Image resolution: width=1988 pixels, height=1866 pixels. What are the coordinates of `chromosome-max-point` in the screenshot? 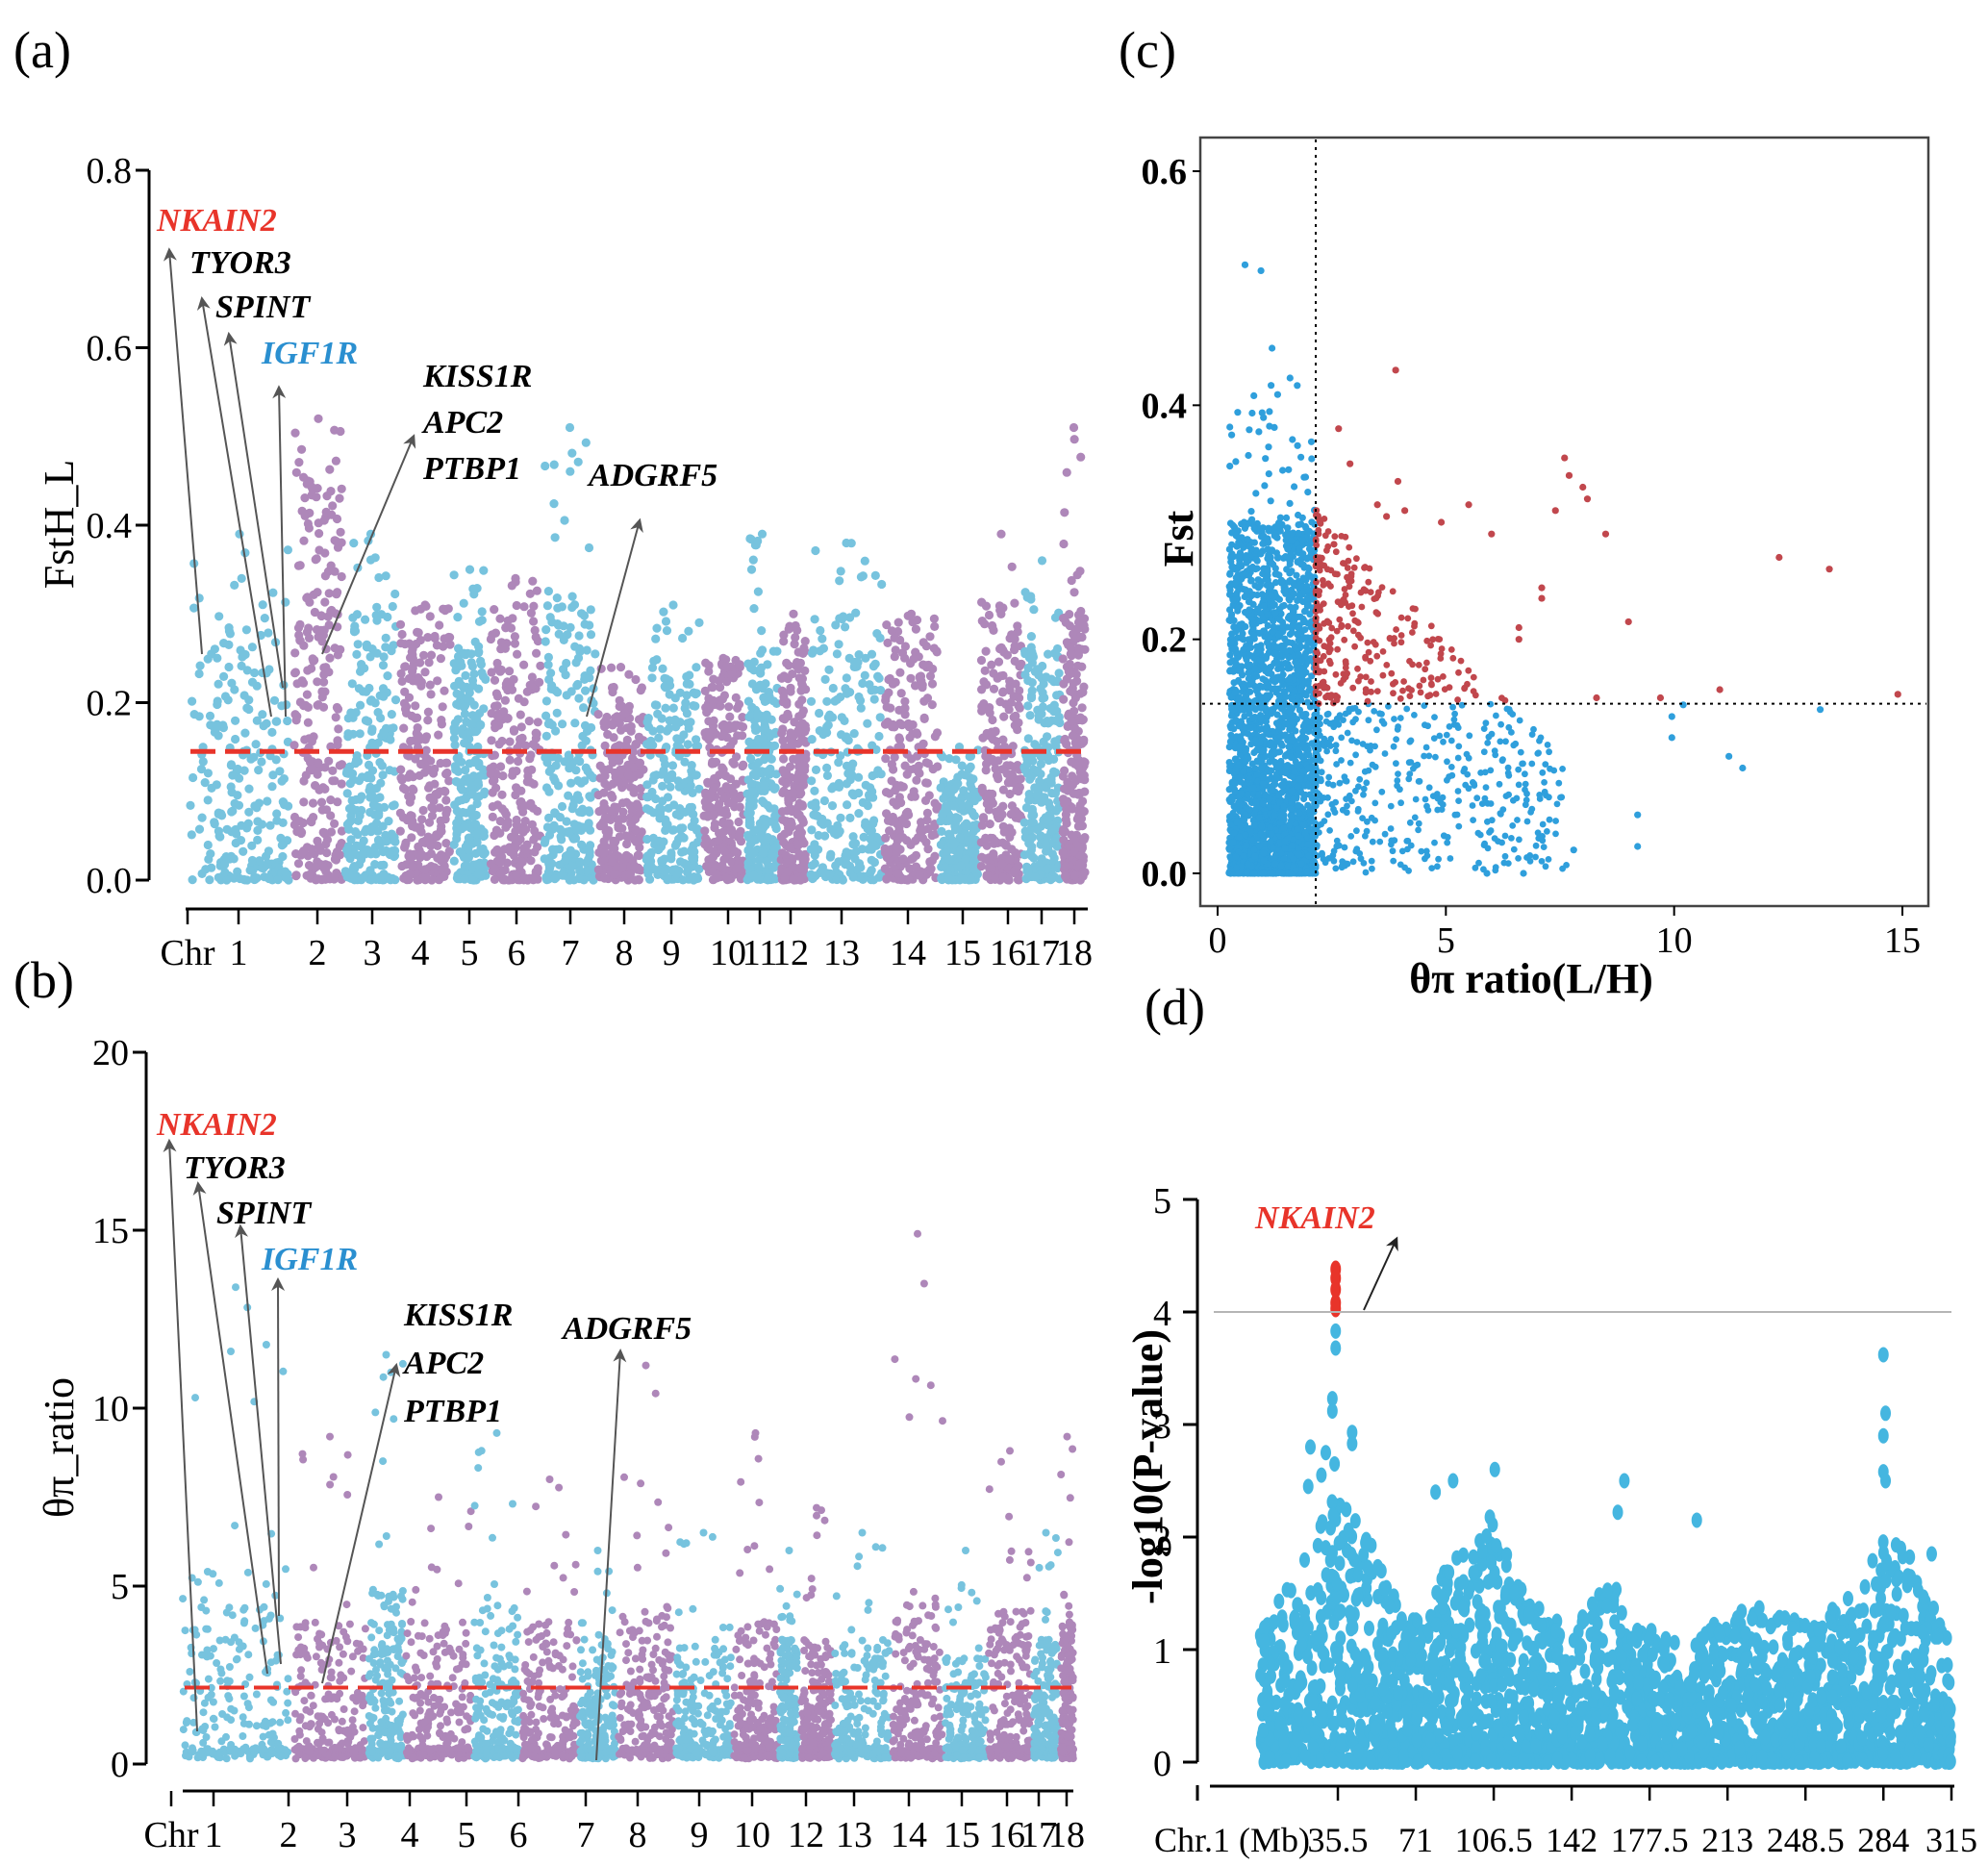 It's located at (1042, 561).